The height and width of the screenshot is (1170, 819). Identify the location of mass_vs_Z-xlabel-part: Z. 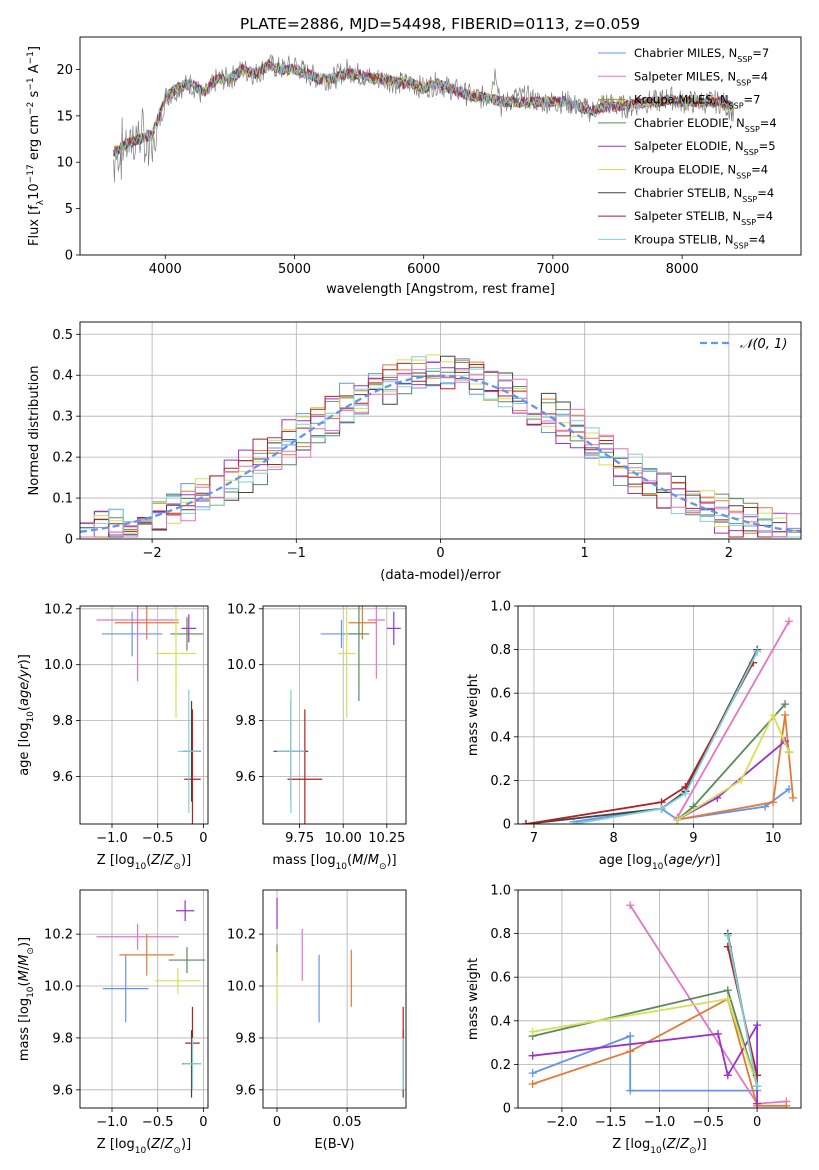
(169, 1144).